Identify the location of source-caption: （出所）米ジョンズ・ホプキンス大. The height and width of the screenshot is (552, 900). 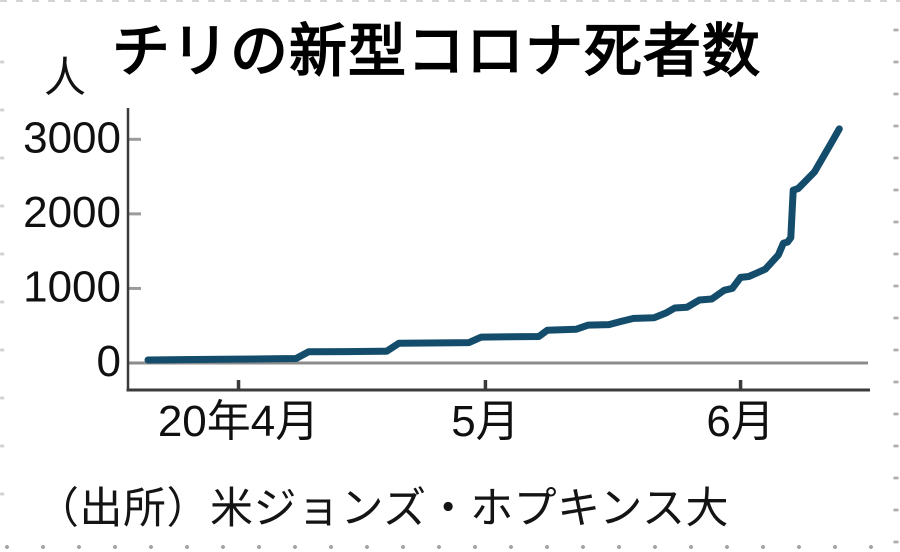
(382, 509).